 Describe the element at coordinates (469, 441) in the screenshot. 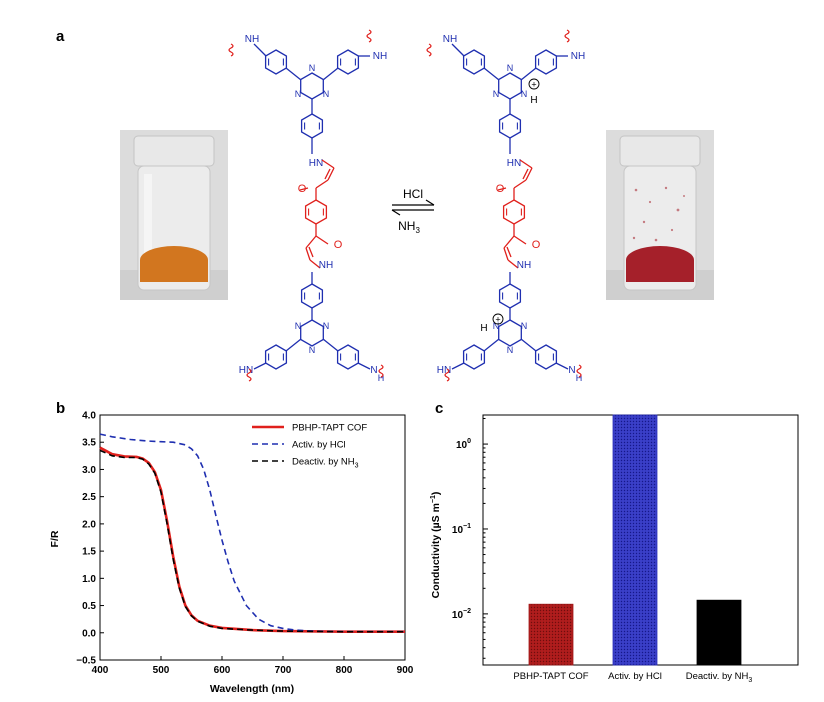

I see `y-tick-exp-c: 0` at that location.